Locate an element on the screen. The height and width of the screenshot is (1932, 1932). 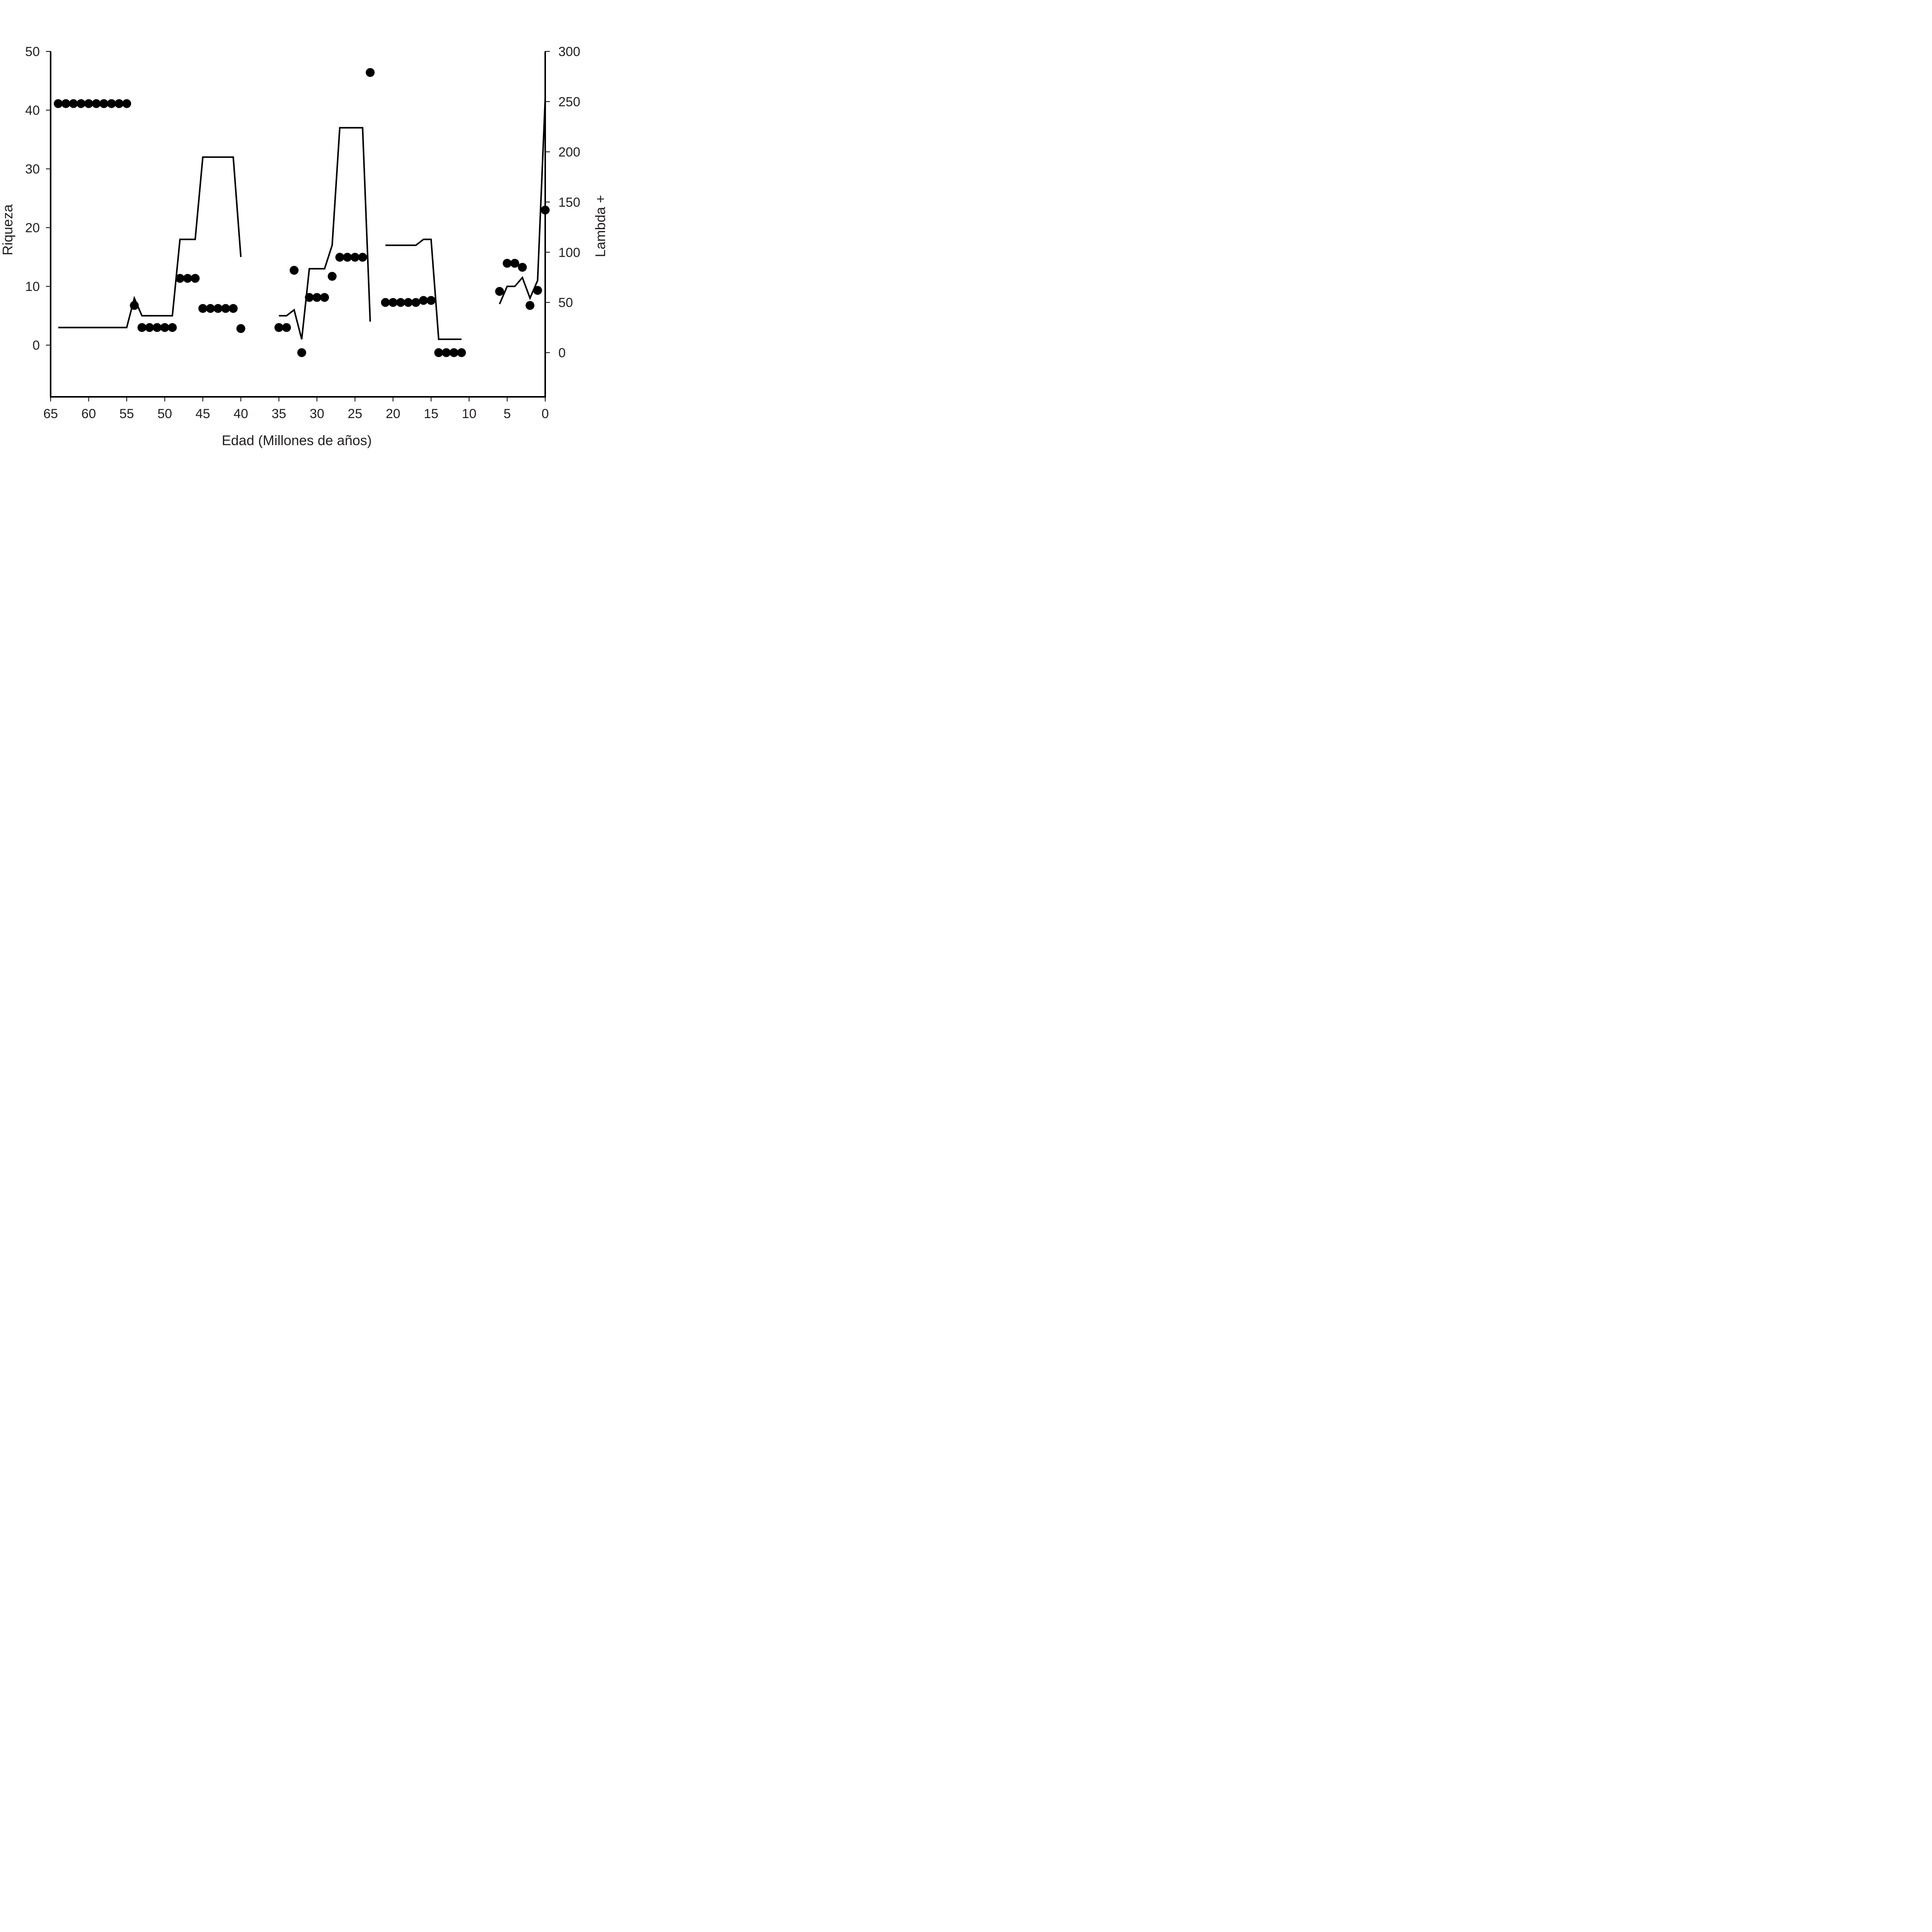
y-right-tick-label: 200 is located at coordinates (569, 152).